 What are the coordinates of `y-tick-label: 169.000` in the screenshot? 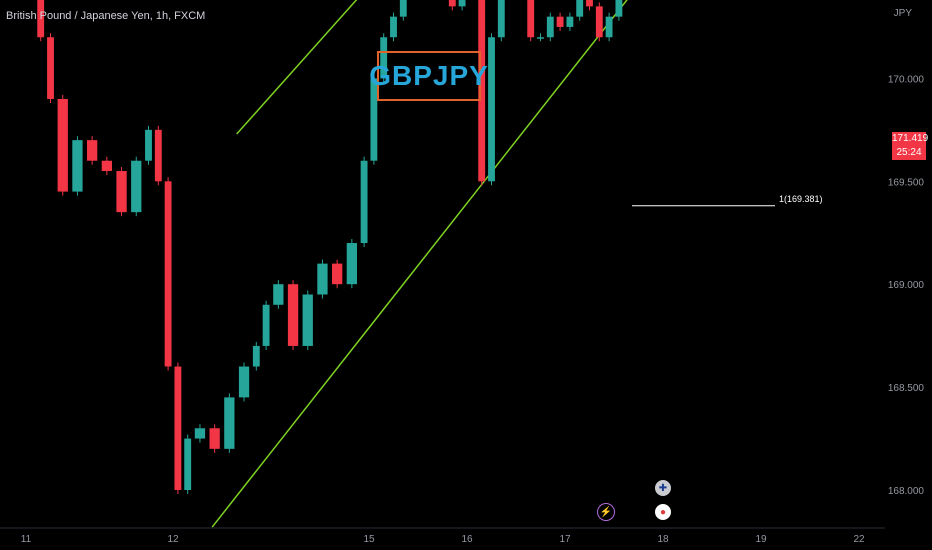 It's located at (906, 285).